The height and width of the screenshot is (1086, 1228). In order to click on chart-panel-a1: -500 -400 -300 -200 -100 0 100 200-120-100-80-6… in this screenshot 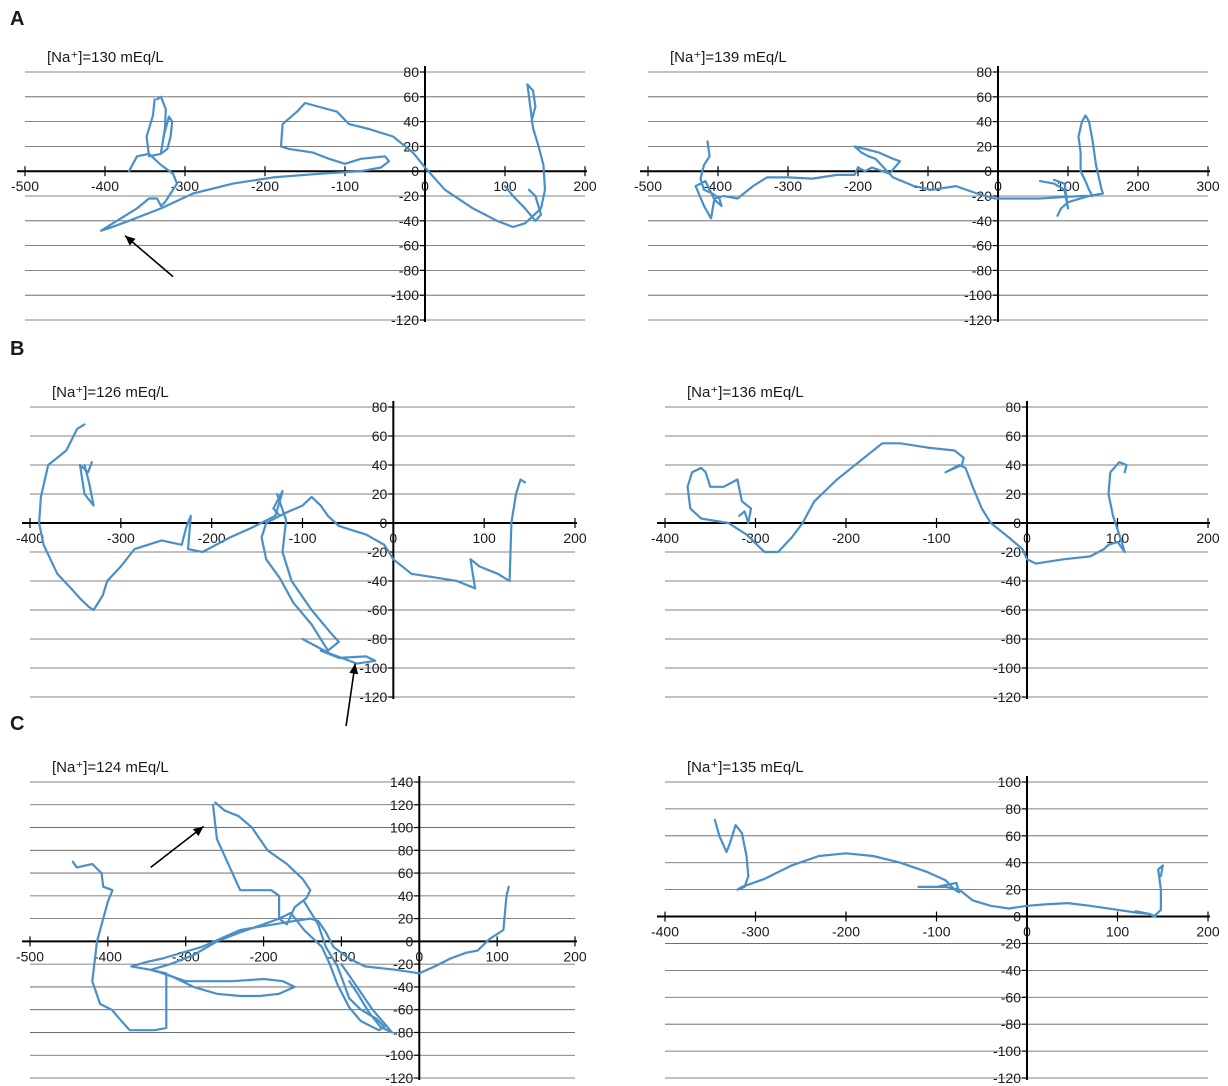, I will do `click(304, 188)`.